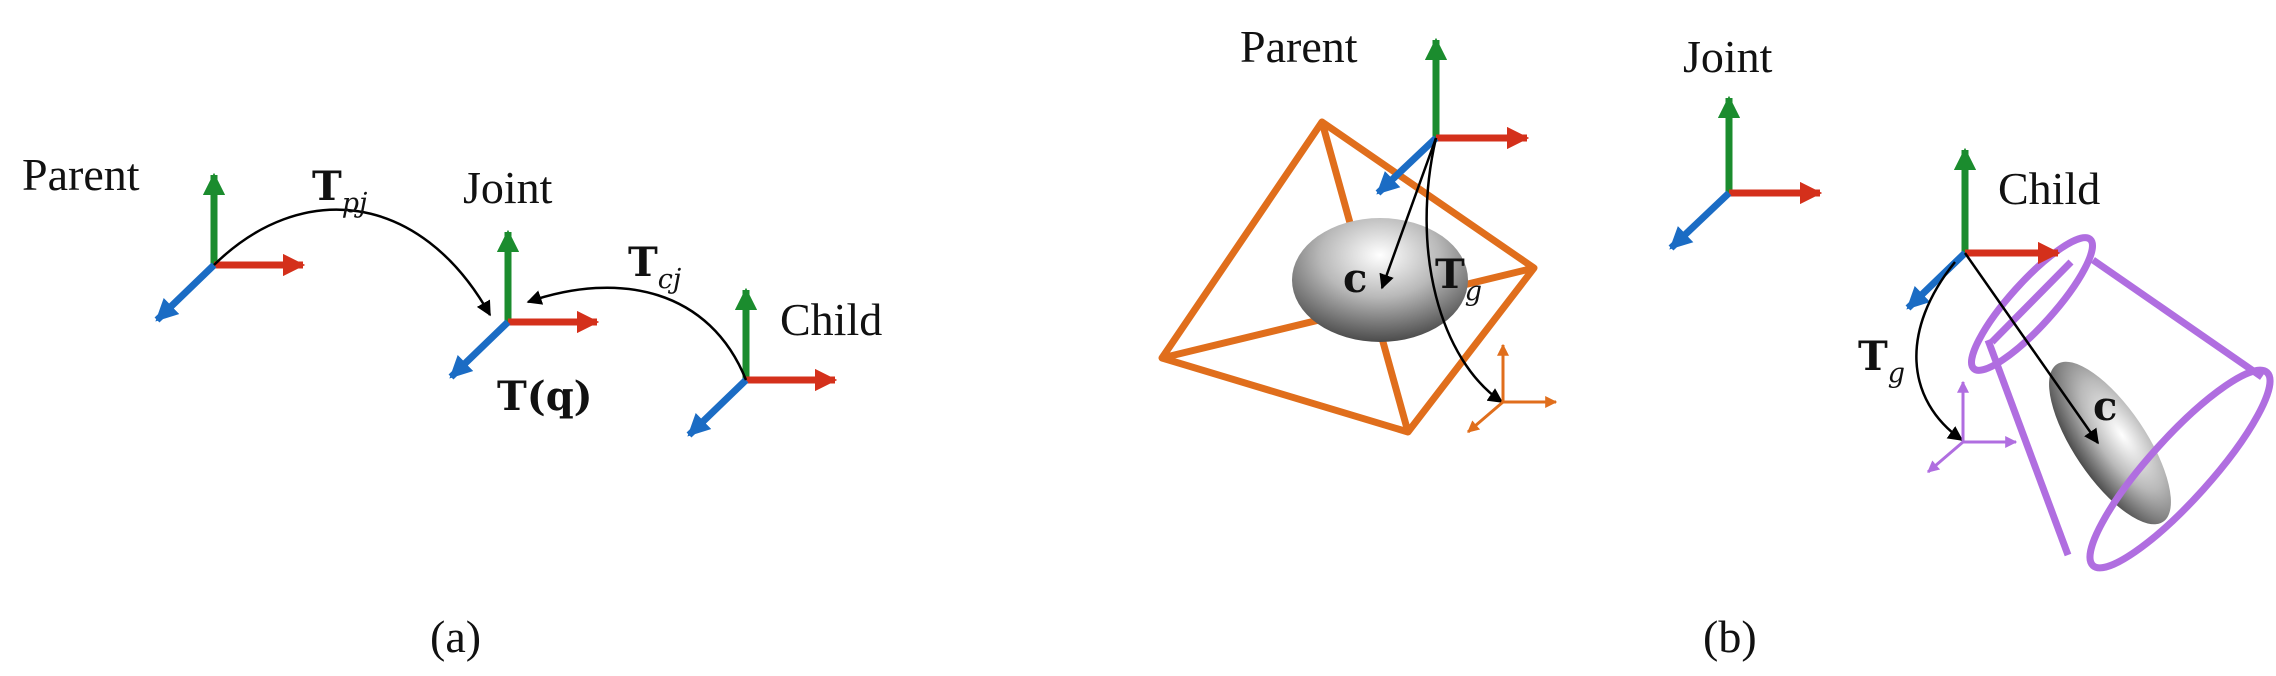  I want to click on child-t-g-label: Tg, so click(1881, 361).